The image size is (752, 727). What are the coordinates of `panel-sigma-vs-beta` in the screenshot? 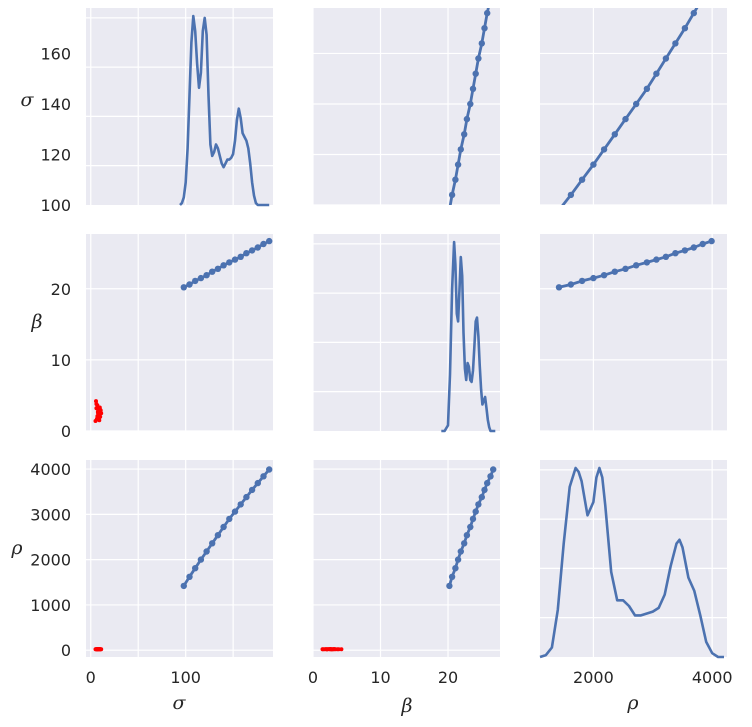 It's located at (406, 106).